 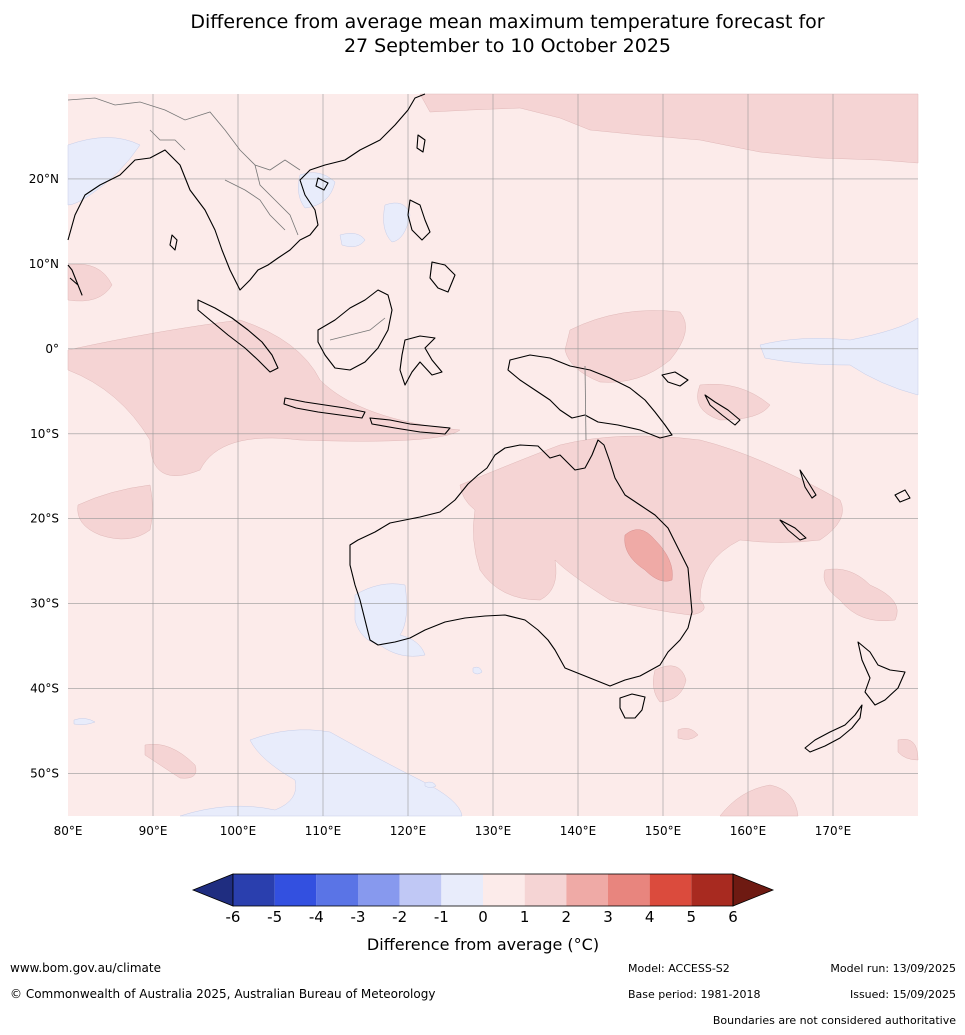 What do you see at coordinates (52, 349) in the screenshot?
I see `latitude-label: 0°` at bounding box center [52, 349].